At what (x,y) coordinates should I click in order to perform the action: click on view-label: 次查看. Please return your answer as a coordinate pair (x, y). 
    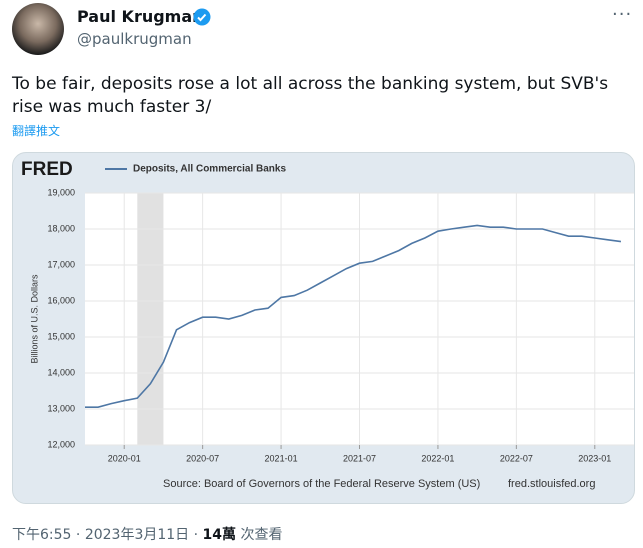
    Looking at the image, I should click on (261, 535).